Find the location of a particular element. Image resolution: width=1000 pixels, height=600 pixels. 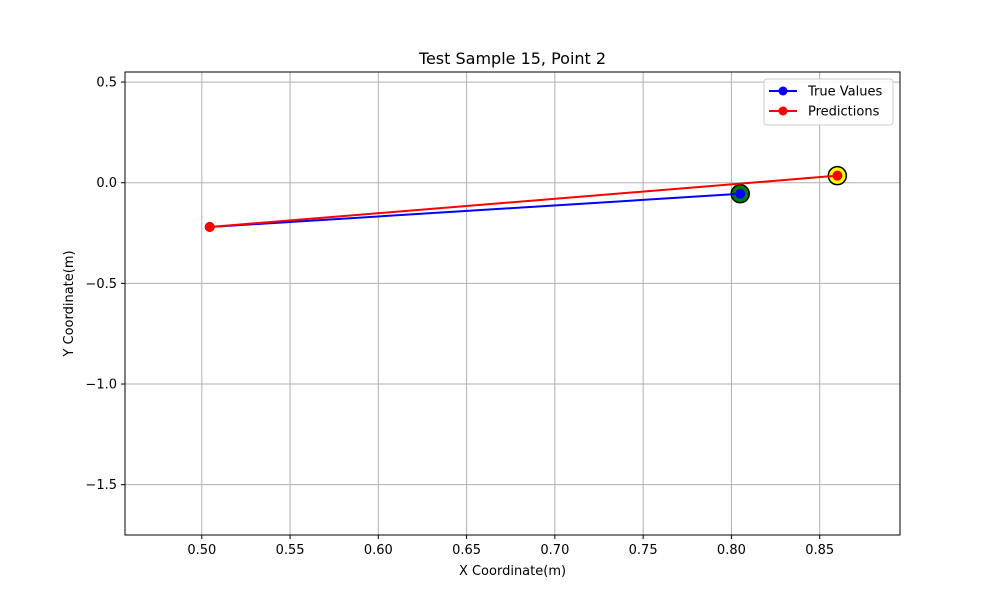

y-axis-label: Y Coordinate(m) is located at coordinates (69, 303).